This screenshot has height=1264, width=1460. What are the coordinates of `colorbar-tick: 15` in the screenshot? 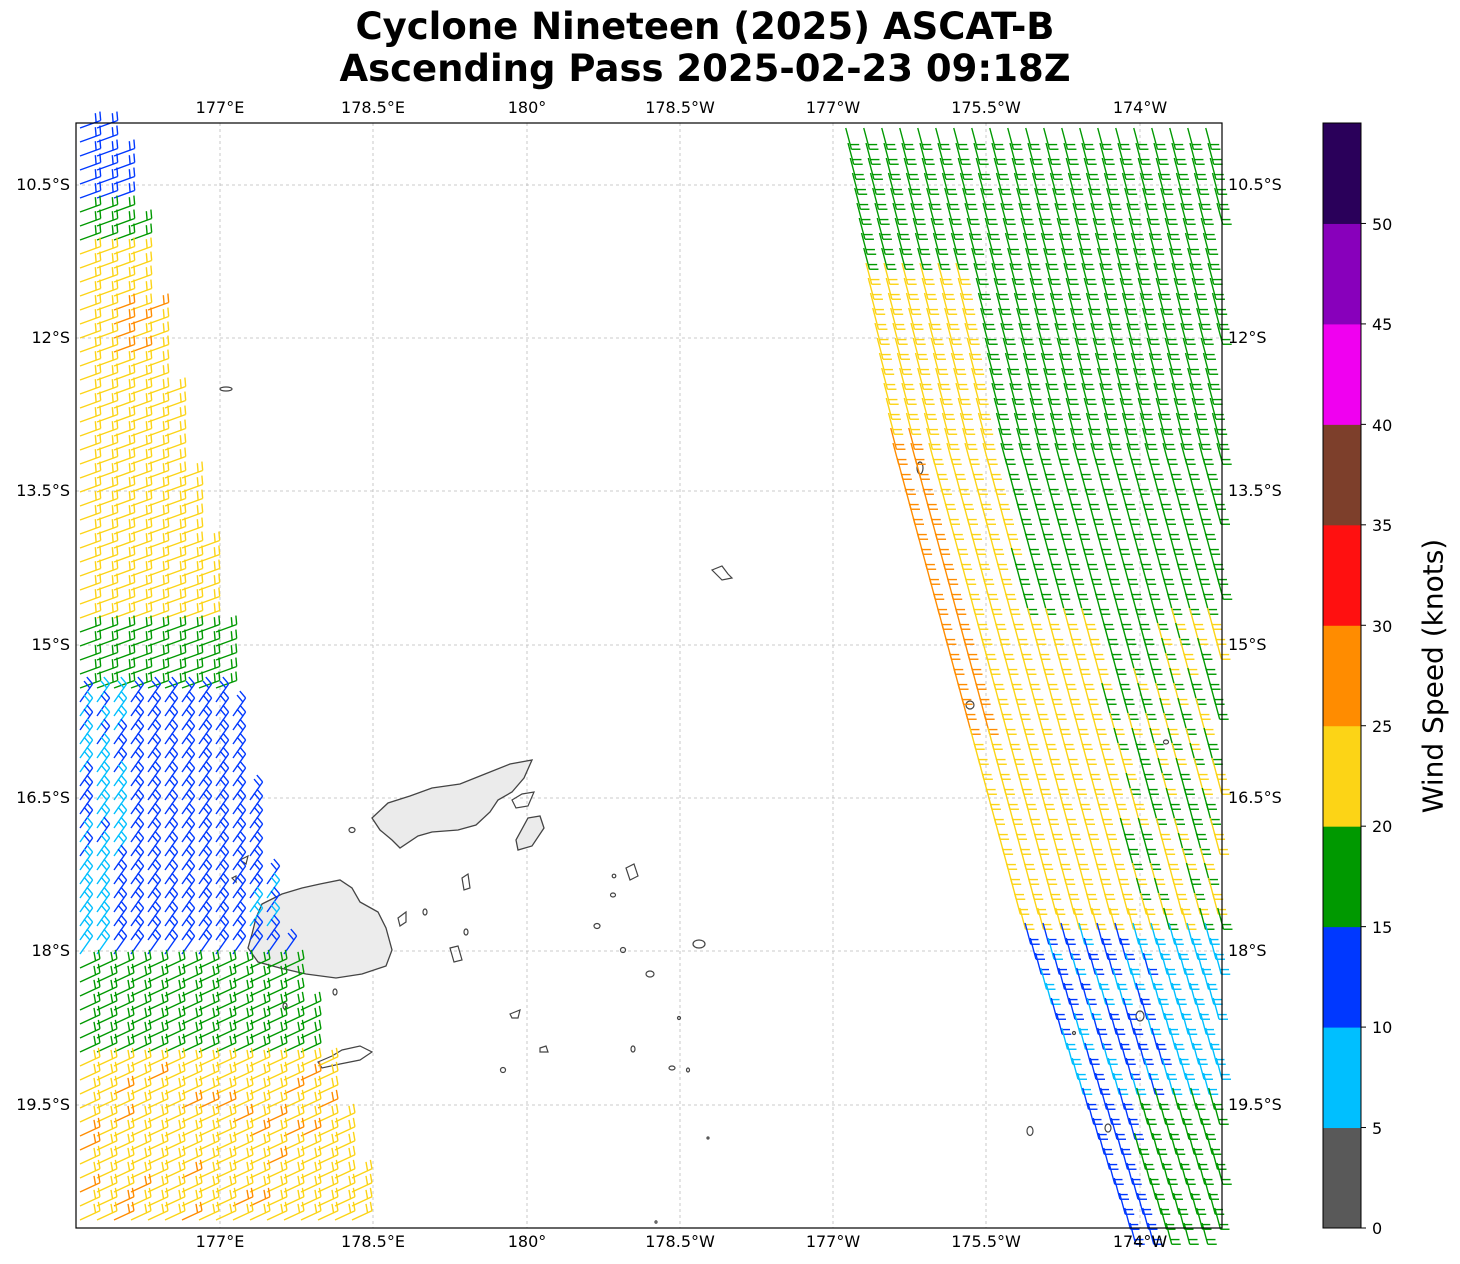 It's located at (1382, 927).